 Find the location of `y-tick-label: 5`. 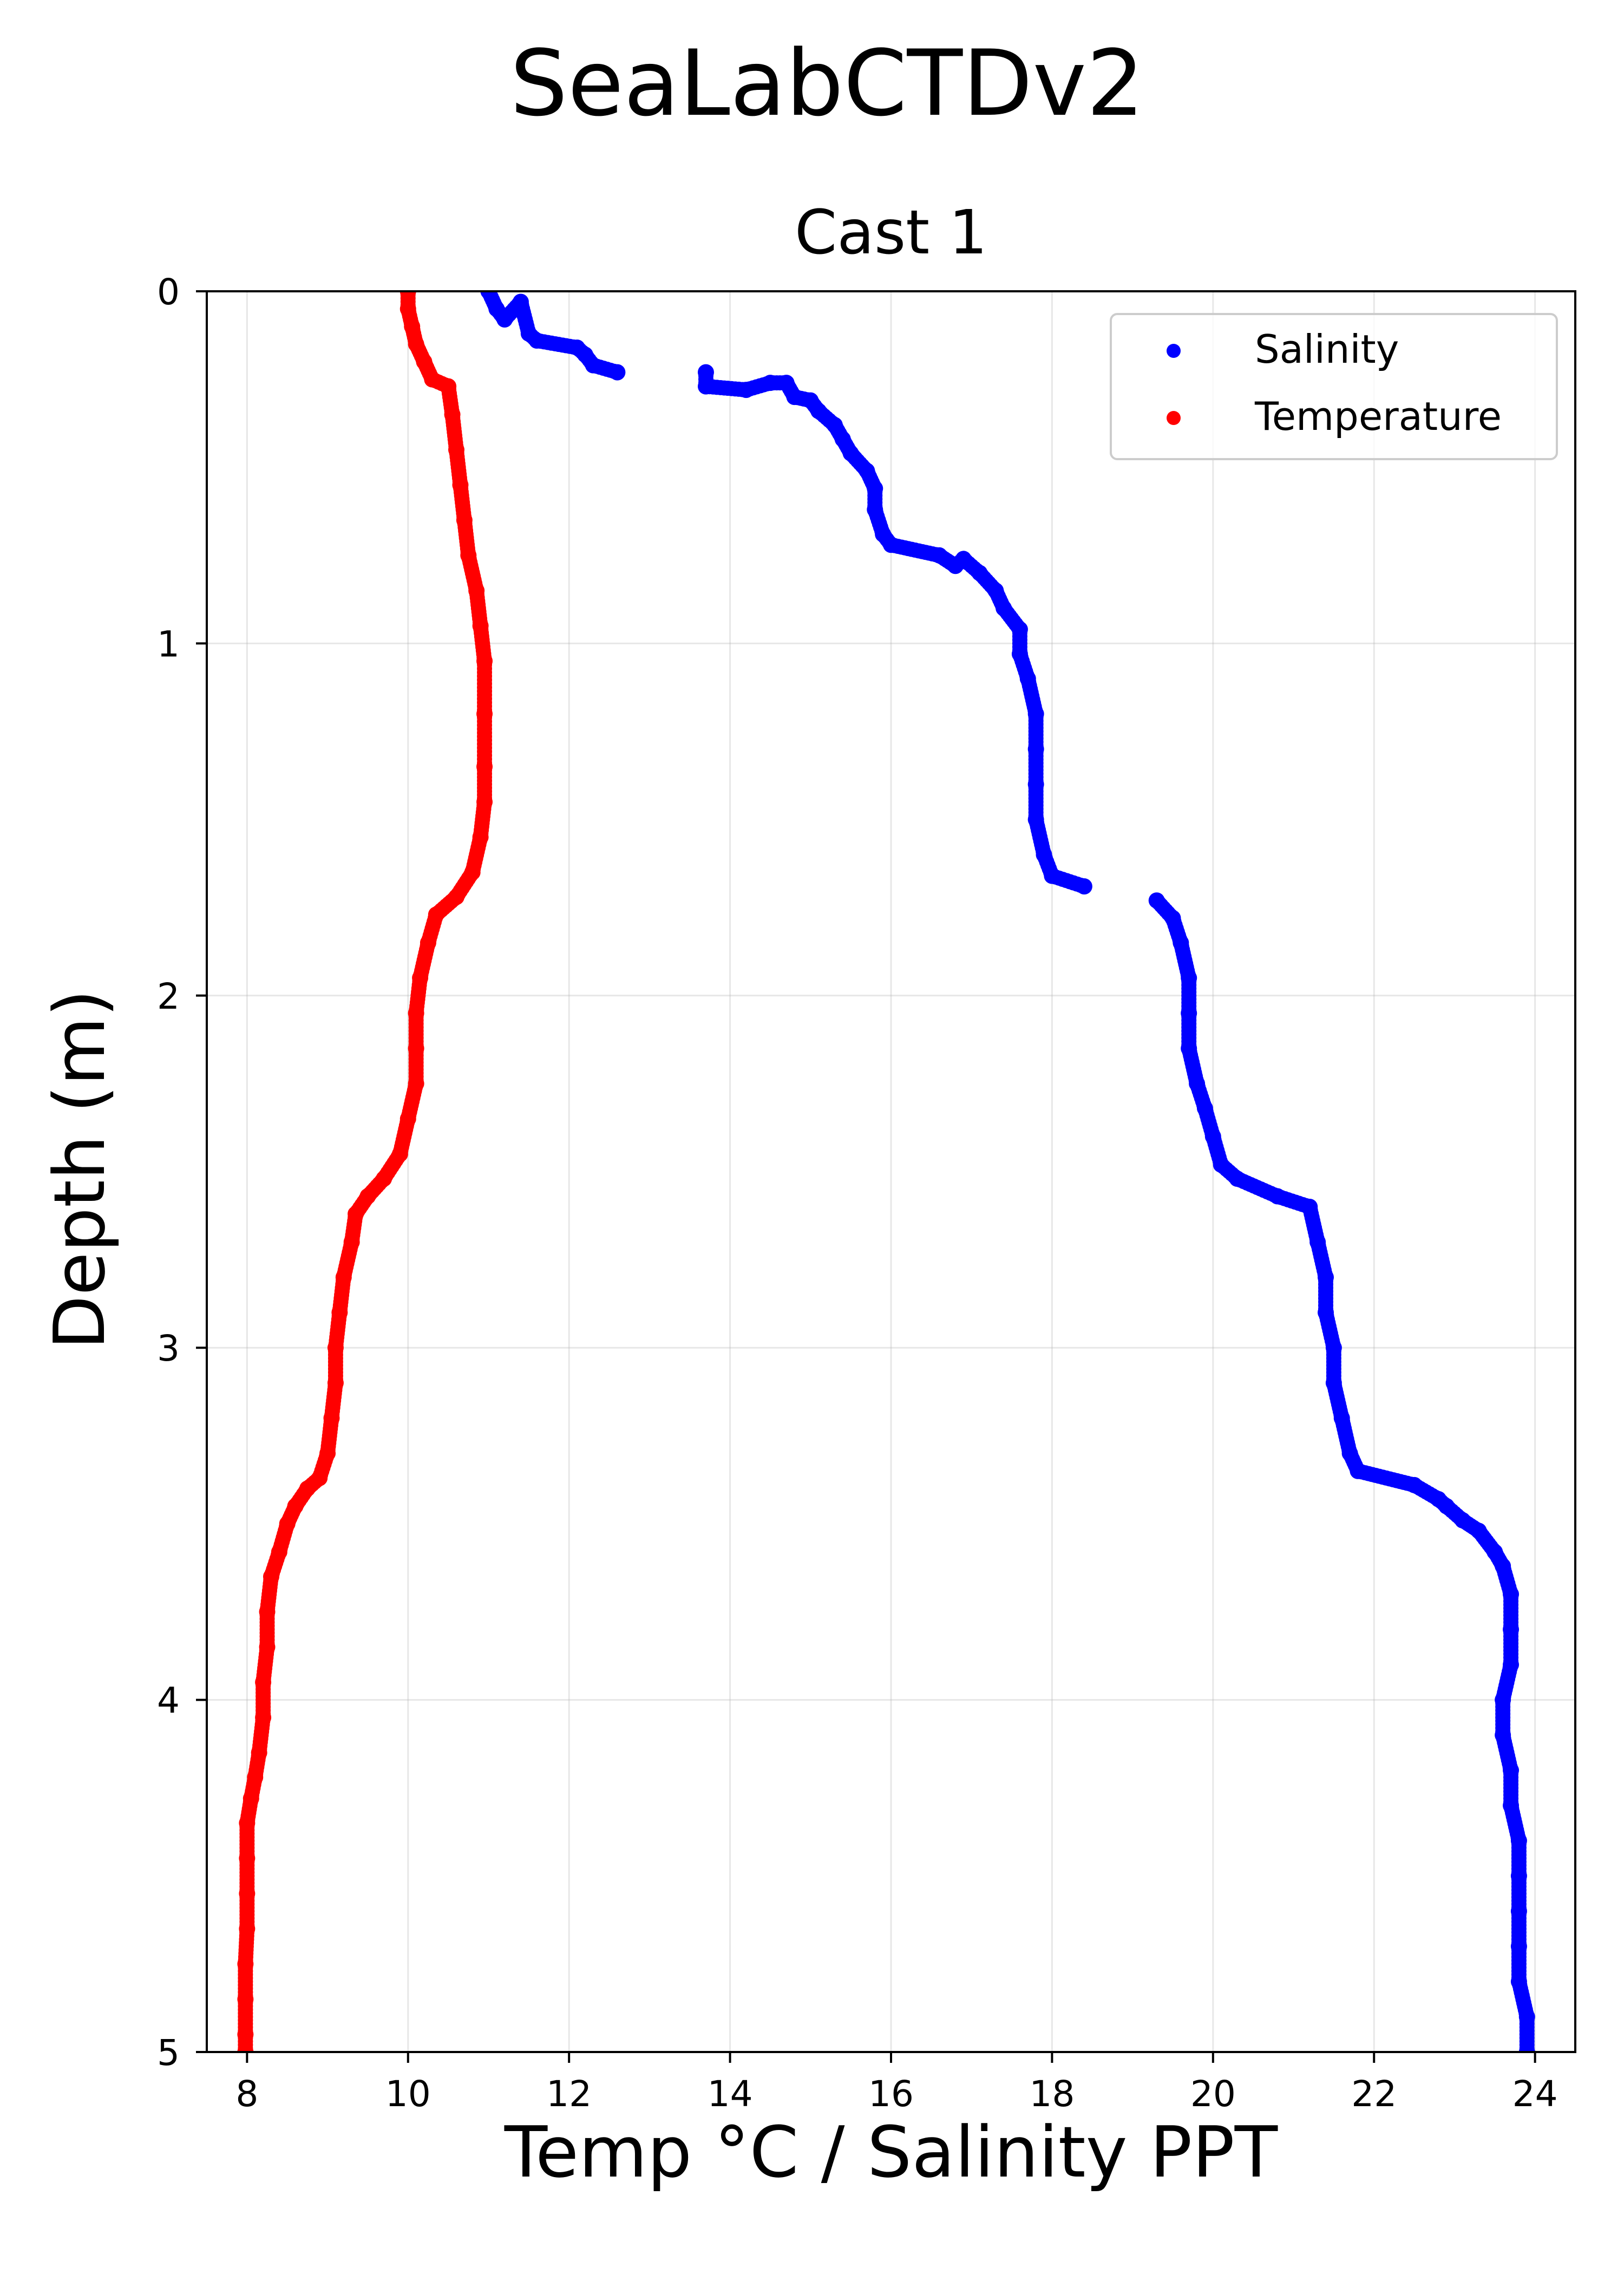

y-tick-label: 5 is located at coordinates (168, 2053).